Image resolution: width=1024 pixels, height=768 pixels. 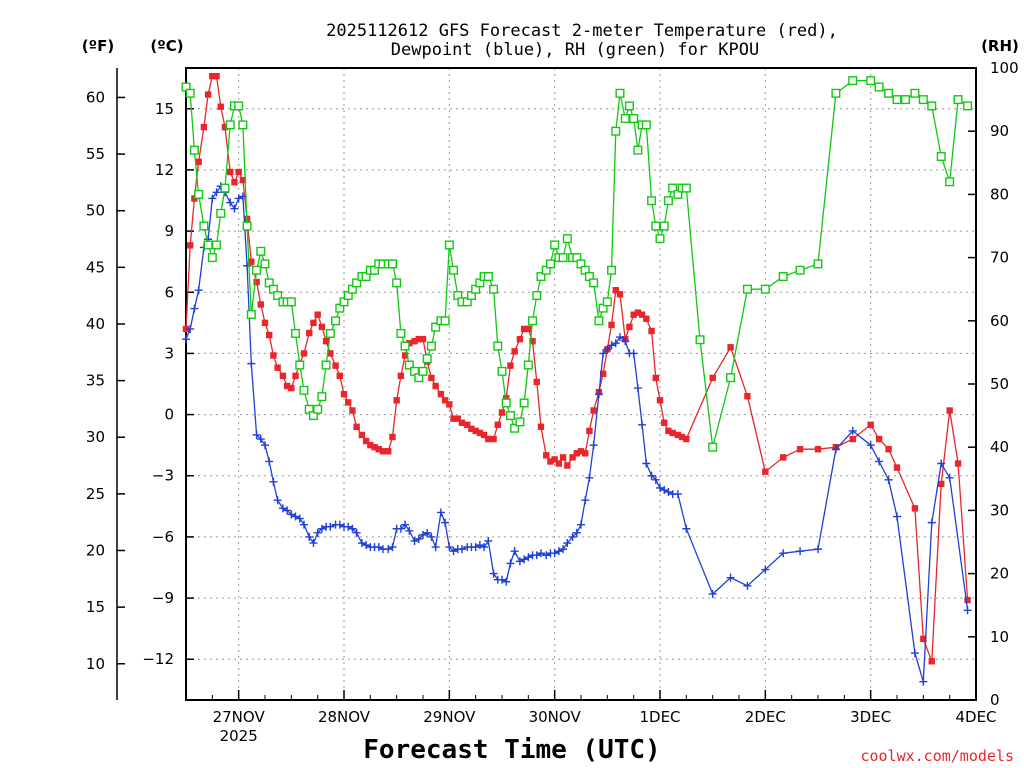 I want to click on celsius-tick-label: 0, so click(x=169, y=415).